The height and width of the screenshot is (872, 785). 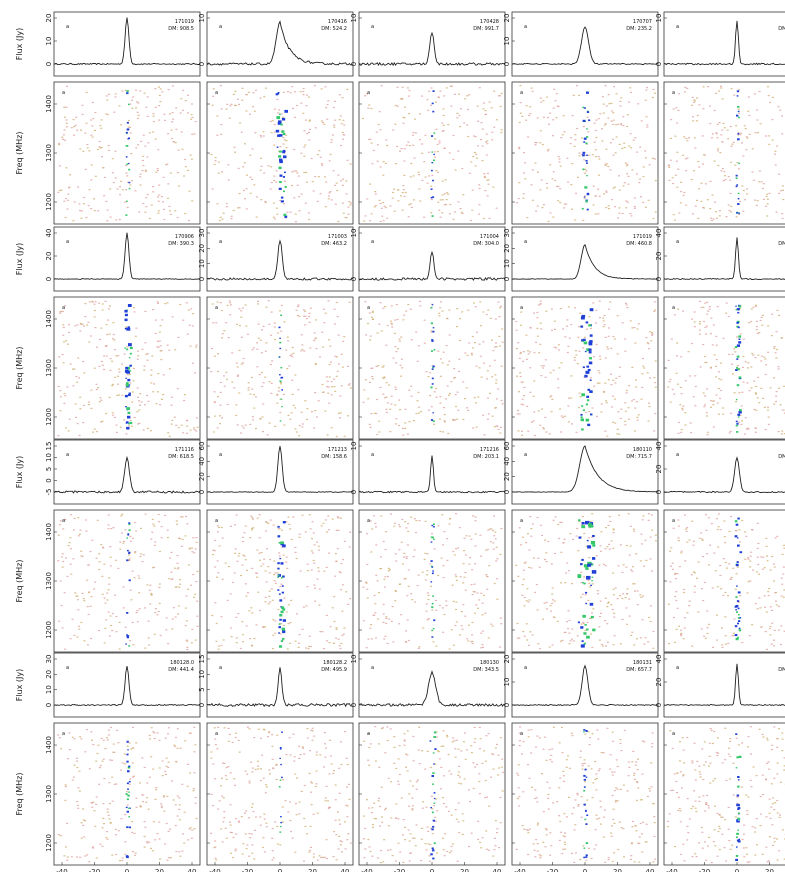 I want to click on profile-ytick-label: 0, so click(x=354, y=64).